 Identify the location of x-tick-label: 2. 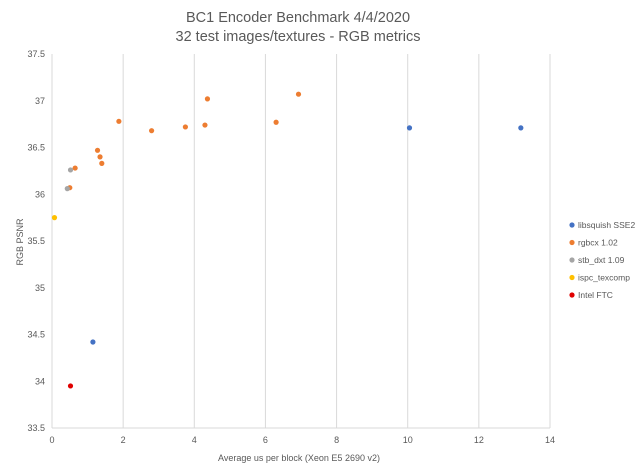
(123, 440).